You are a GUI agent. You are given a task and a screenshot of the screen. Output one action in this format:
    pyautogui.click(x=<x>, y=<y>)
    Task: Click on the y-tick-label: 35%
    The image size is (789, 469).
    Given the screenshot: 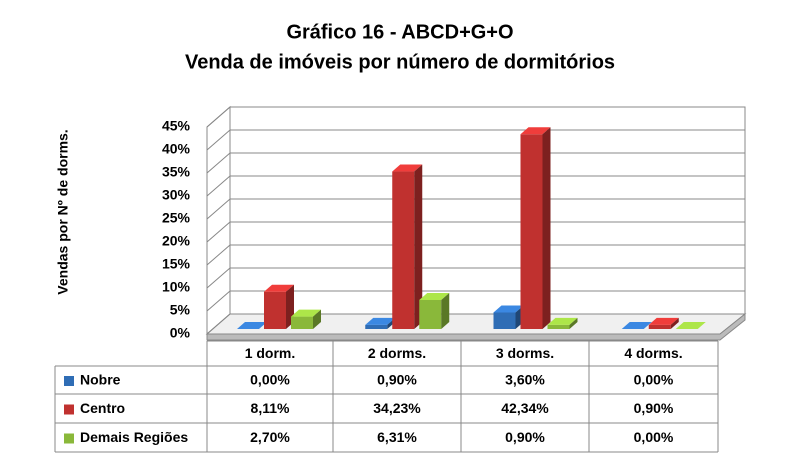 What is the action you would take?
    pyautogui.click(x=176, y=172)
    